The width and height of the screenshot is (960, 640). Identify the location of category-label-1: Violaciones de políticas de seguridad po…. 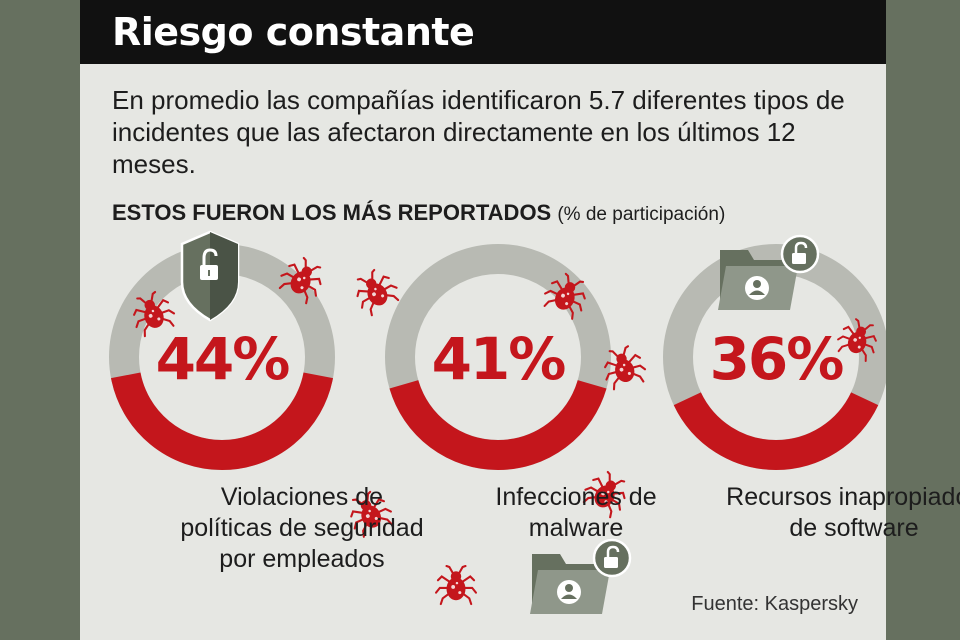
(302, 528).